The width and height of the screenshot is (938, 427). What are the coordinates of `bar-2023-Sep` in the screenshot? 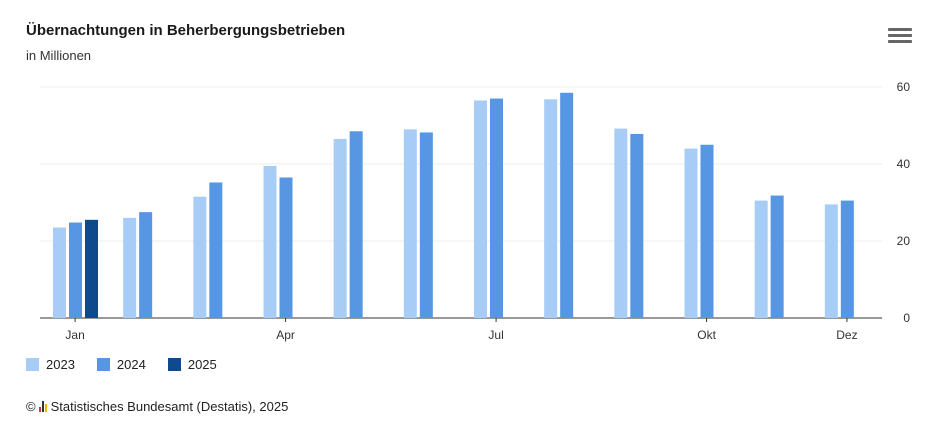 It's located at (621, 223).